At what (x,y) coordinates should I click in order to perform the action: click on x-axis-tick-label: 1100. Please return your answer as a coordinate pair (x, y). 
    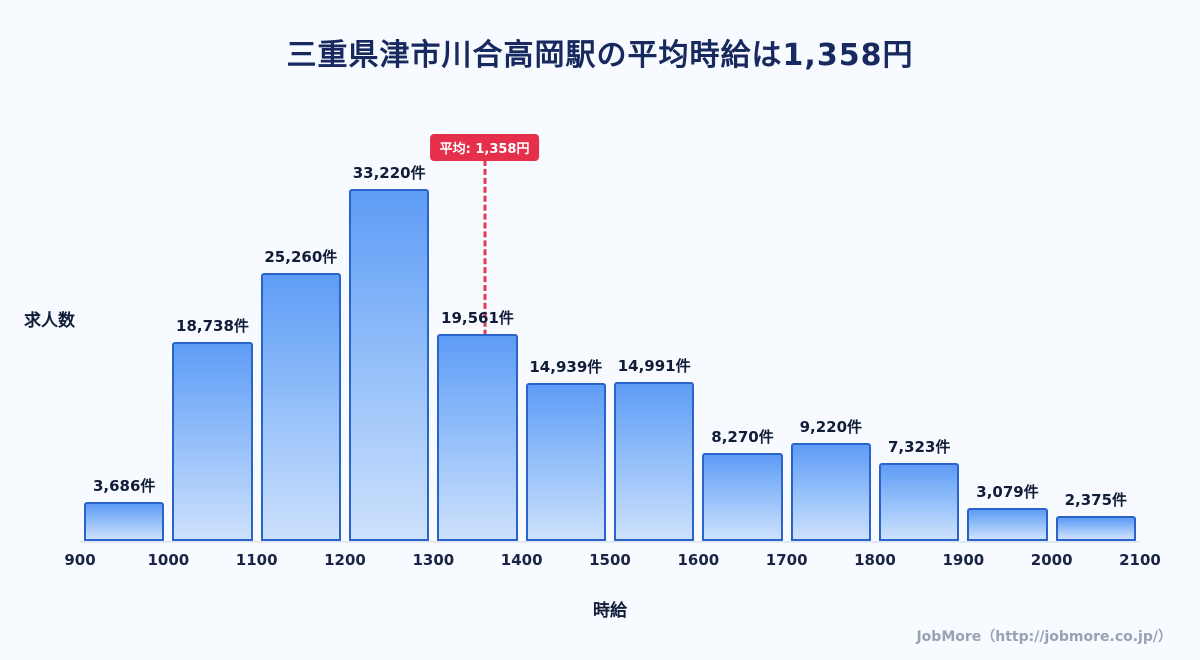
    Looking at the image, I should click on (256, 560).